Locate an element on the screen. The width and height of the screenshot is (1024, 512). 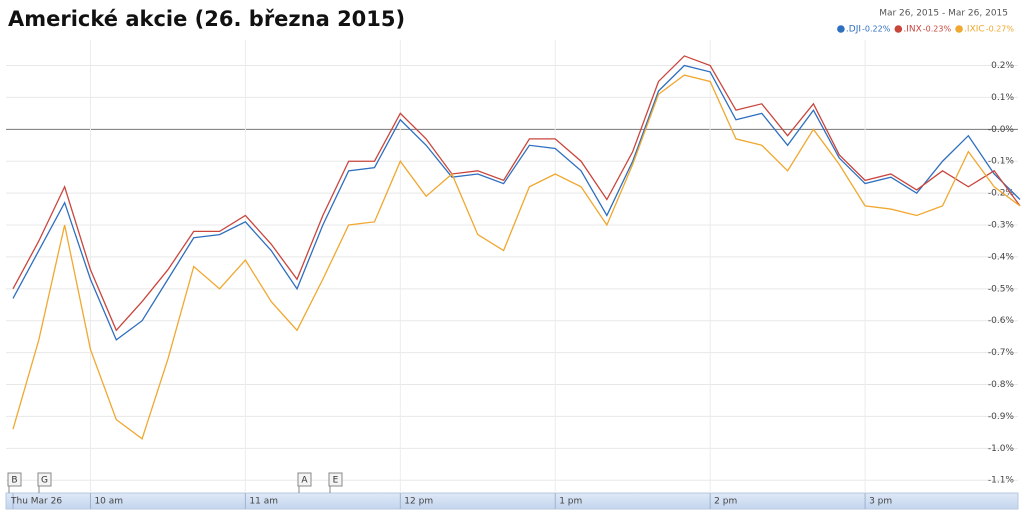
x-tick-label: 11 am is located at coordinates (263, 502).